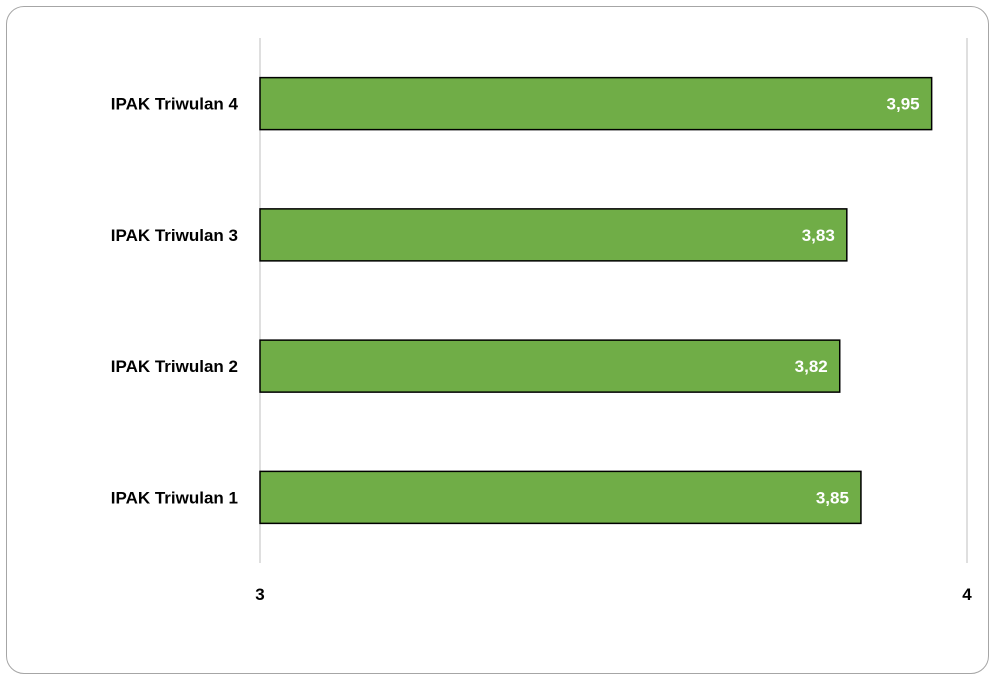 The image size is (994, 678). I want to click on data-label-3: 3,83, so click(818, 235).